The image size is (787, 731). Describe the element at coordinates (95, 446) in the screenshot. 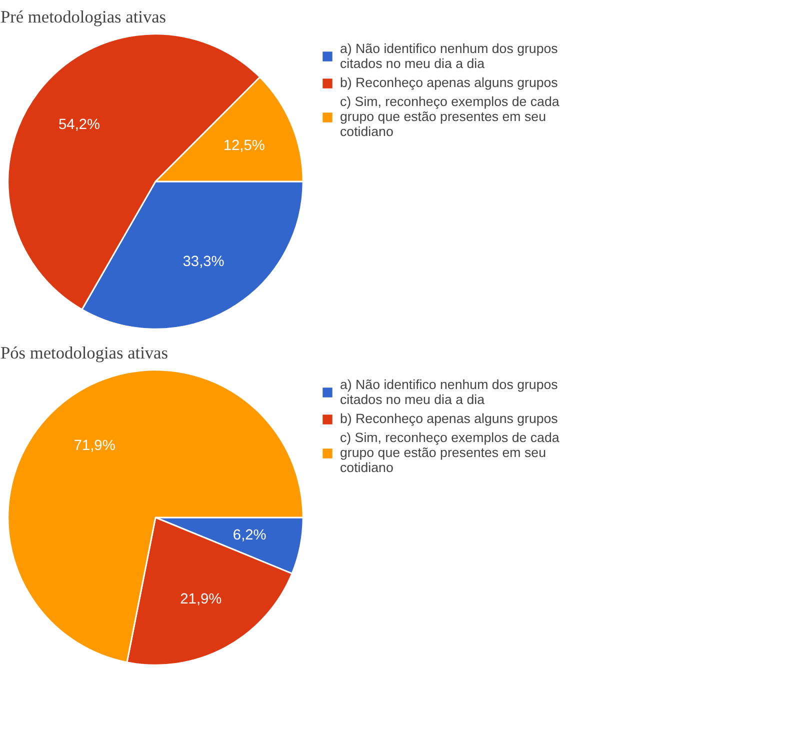

I see `data-label: 71,9%` at that location.